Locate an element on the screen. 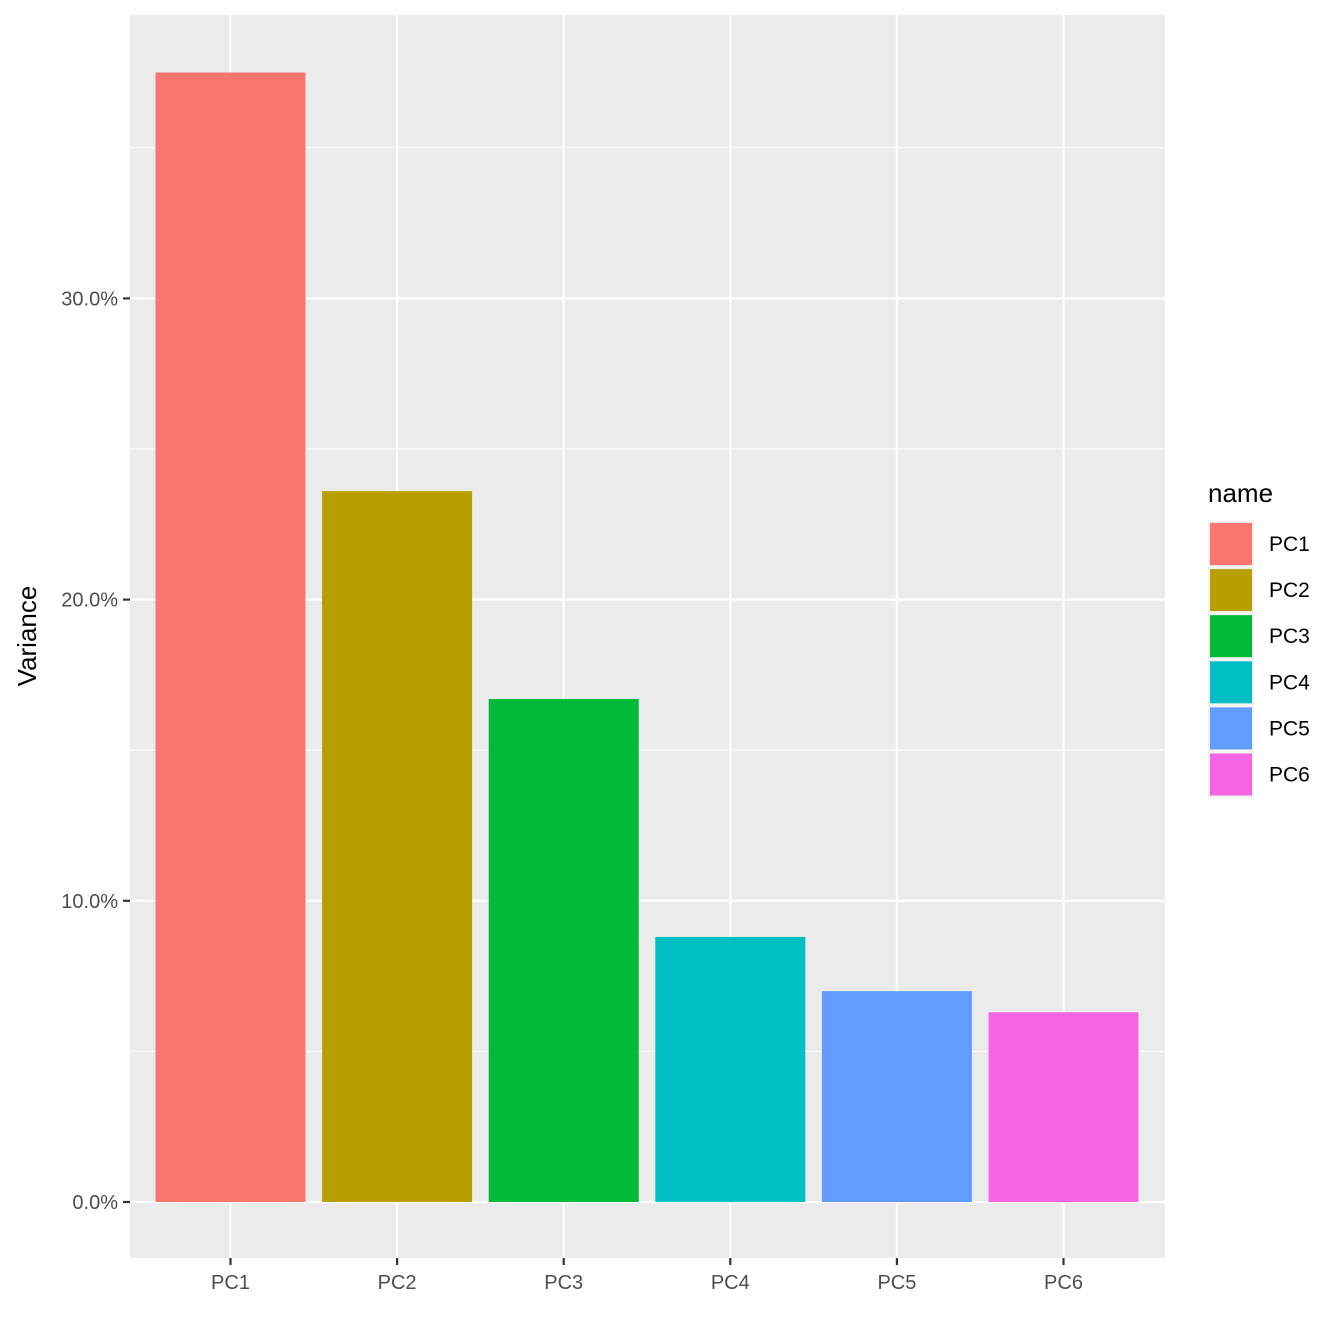  bar-pc2 is located at coordinates (397, 847).